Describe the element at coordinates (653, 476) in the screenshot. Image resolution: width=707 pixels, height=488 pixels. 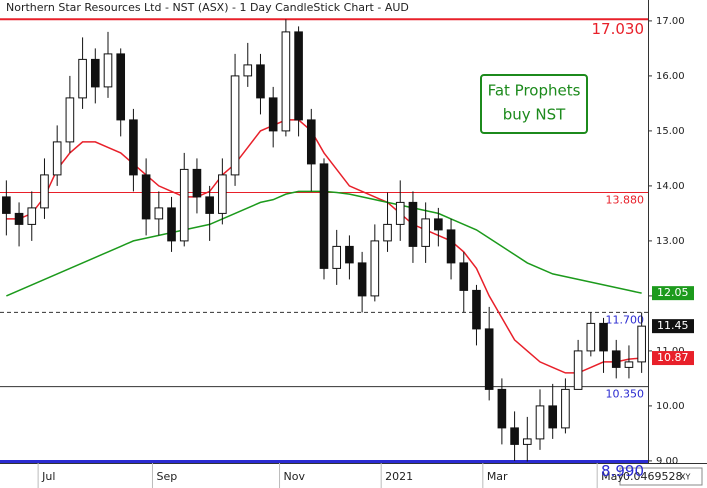
I see `corner-value: 0.0469528` at that location.